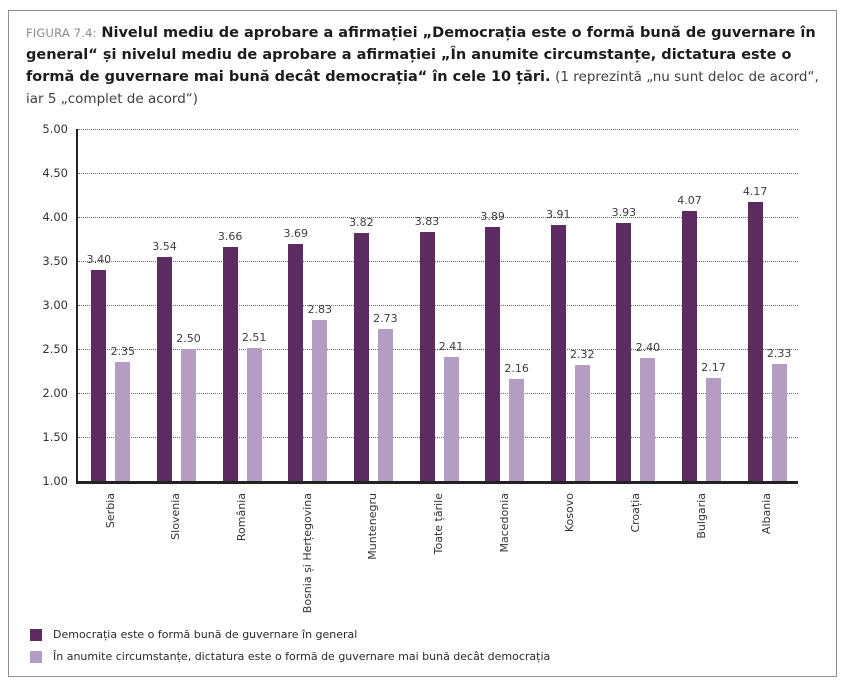  I want to click on y-tick-label: 3.50, so click(55, 261).